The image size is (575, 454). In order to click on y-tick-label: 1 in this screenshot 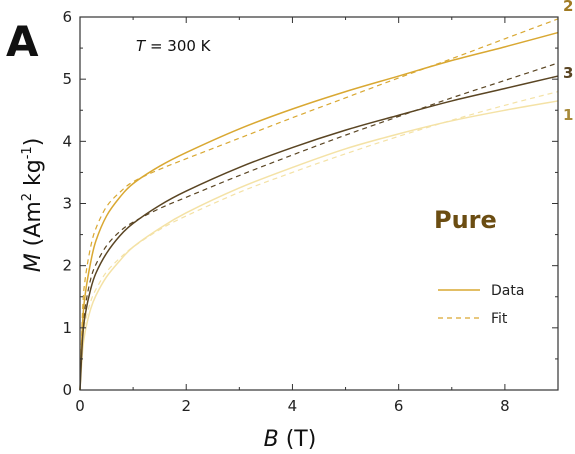, I will do `click(67, 328)`.